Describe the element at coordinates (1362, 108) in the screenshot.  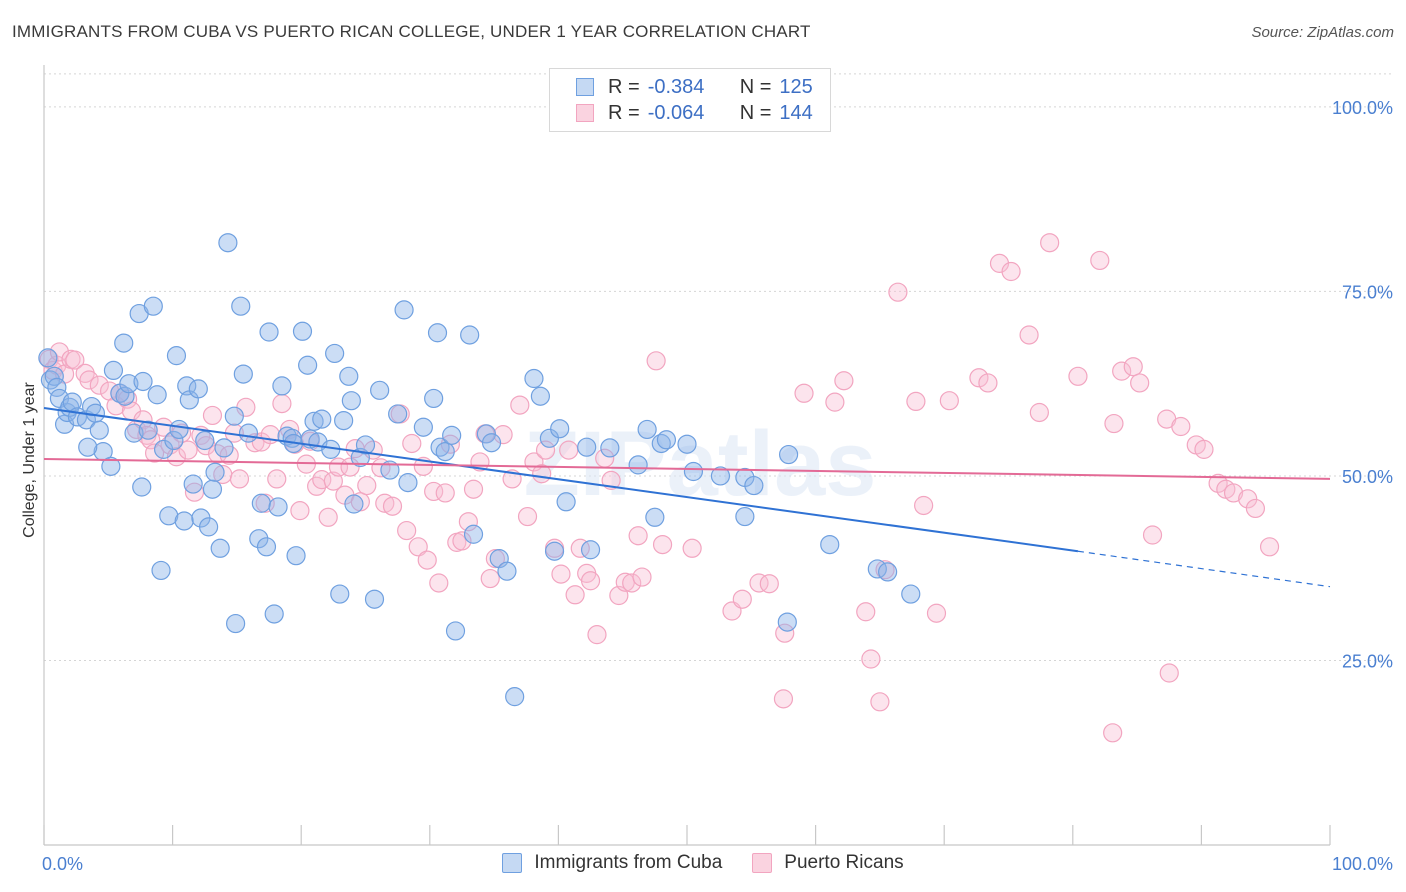
I see `y-tick-label: 100.0%` at that location.